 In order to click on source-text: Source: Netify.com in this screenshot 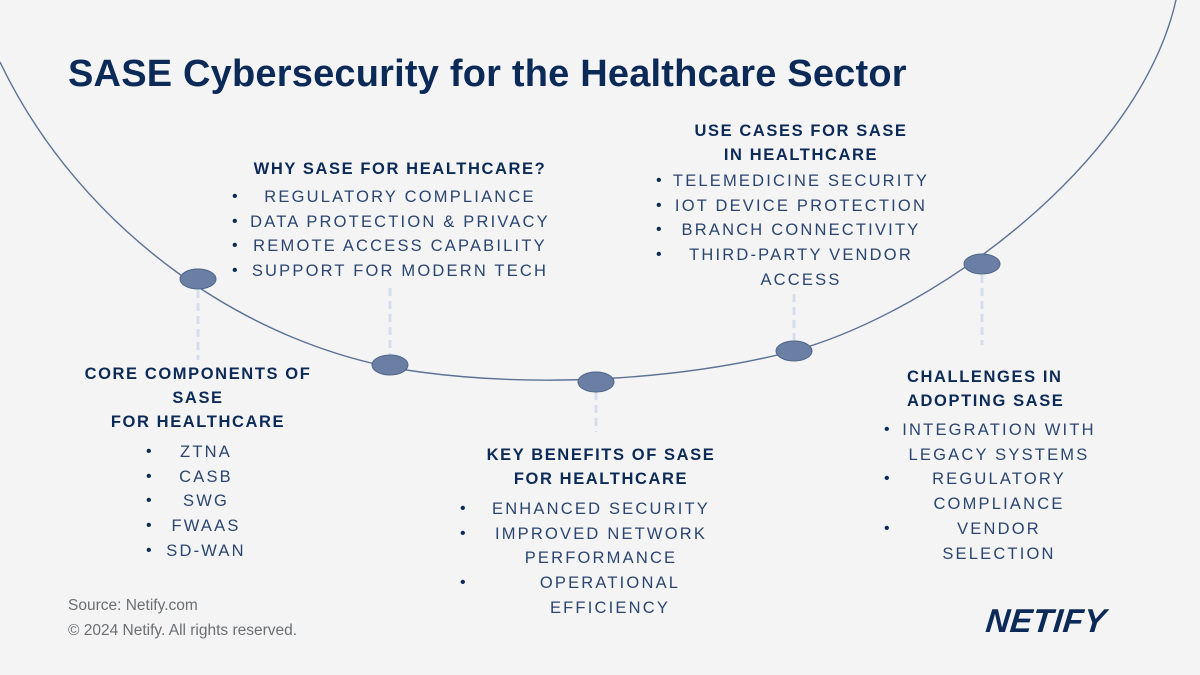, I will do `click(133, 605)`.